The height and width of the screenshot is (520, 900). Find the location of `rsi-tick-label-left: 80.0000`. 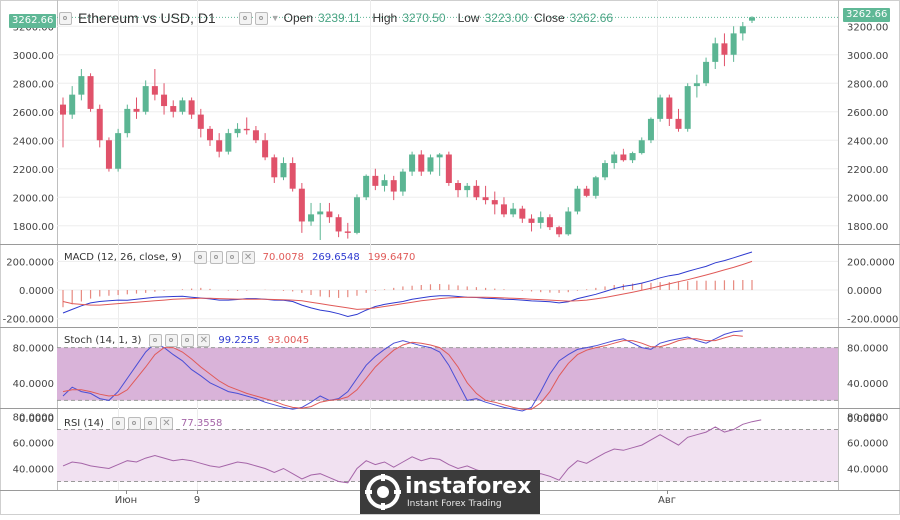

rsi-tick-label-left: 80.0000 is located at coordinates (33, 418).